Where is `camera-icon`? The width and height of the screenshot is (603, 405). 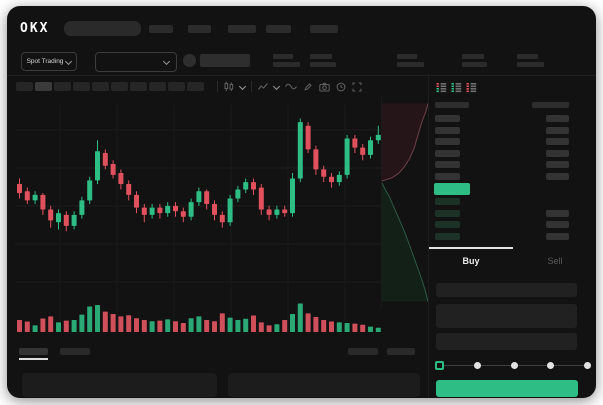 camera-icon is located at coordinates (324, 87).